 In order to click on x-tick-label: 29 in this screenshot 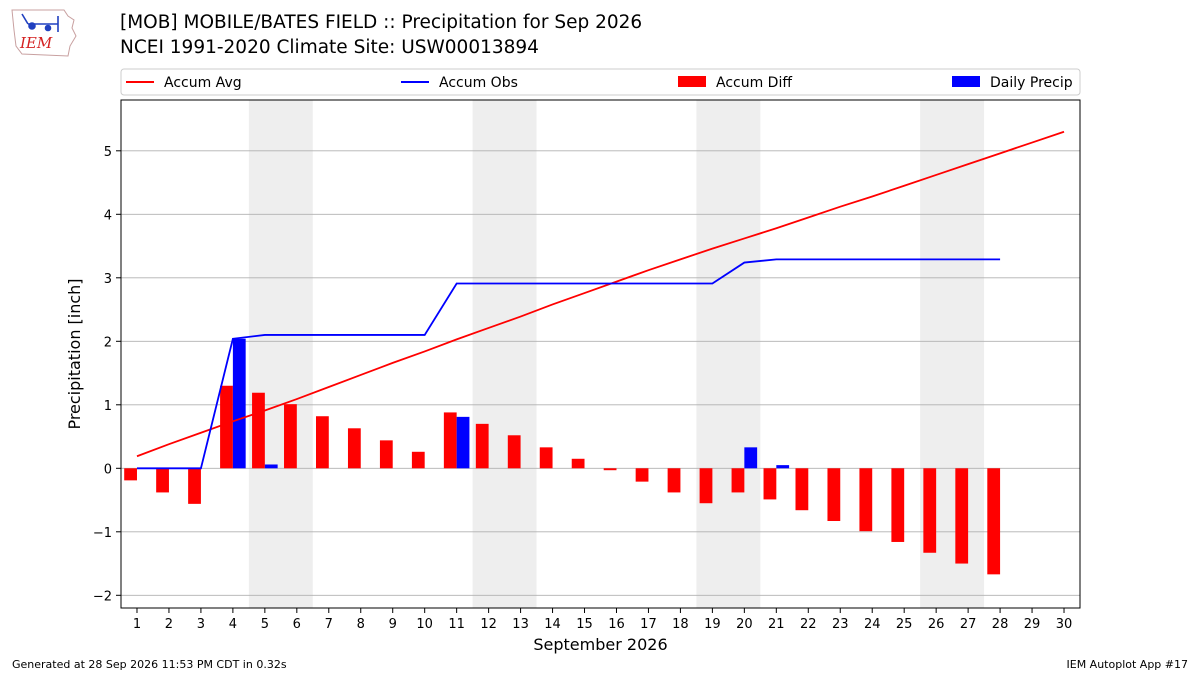, I will do `click(1032, 624)`.